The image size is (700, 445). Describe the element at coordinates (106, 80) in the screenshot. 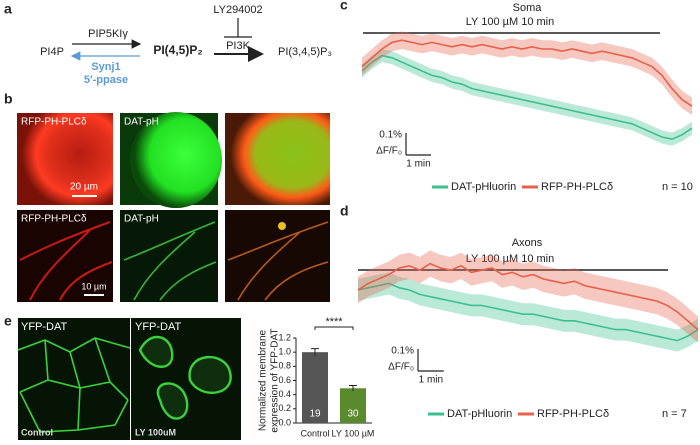

I see `enzyme-class: 5′-ppase` at that location.